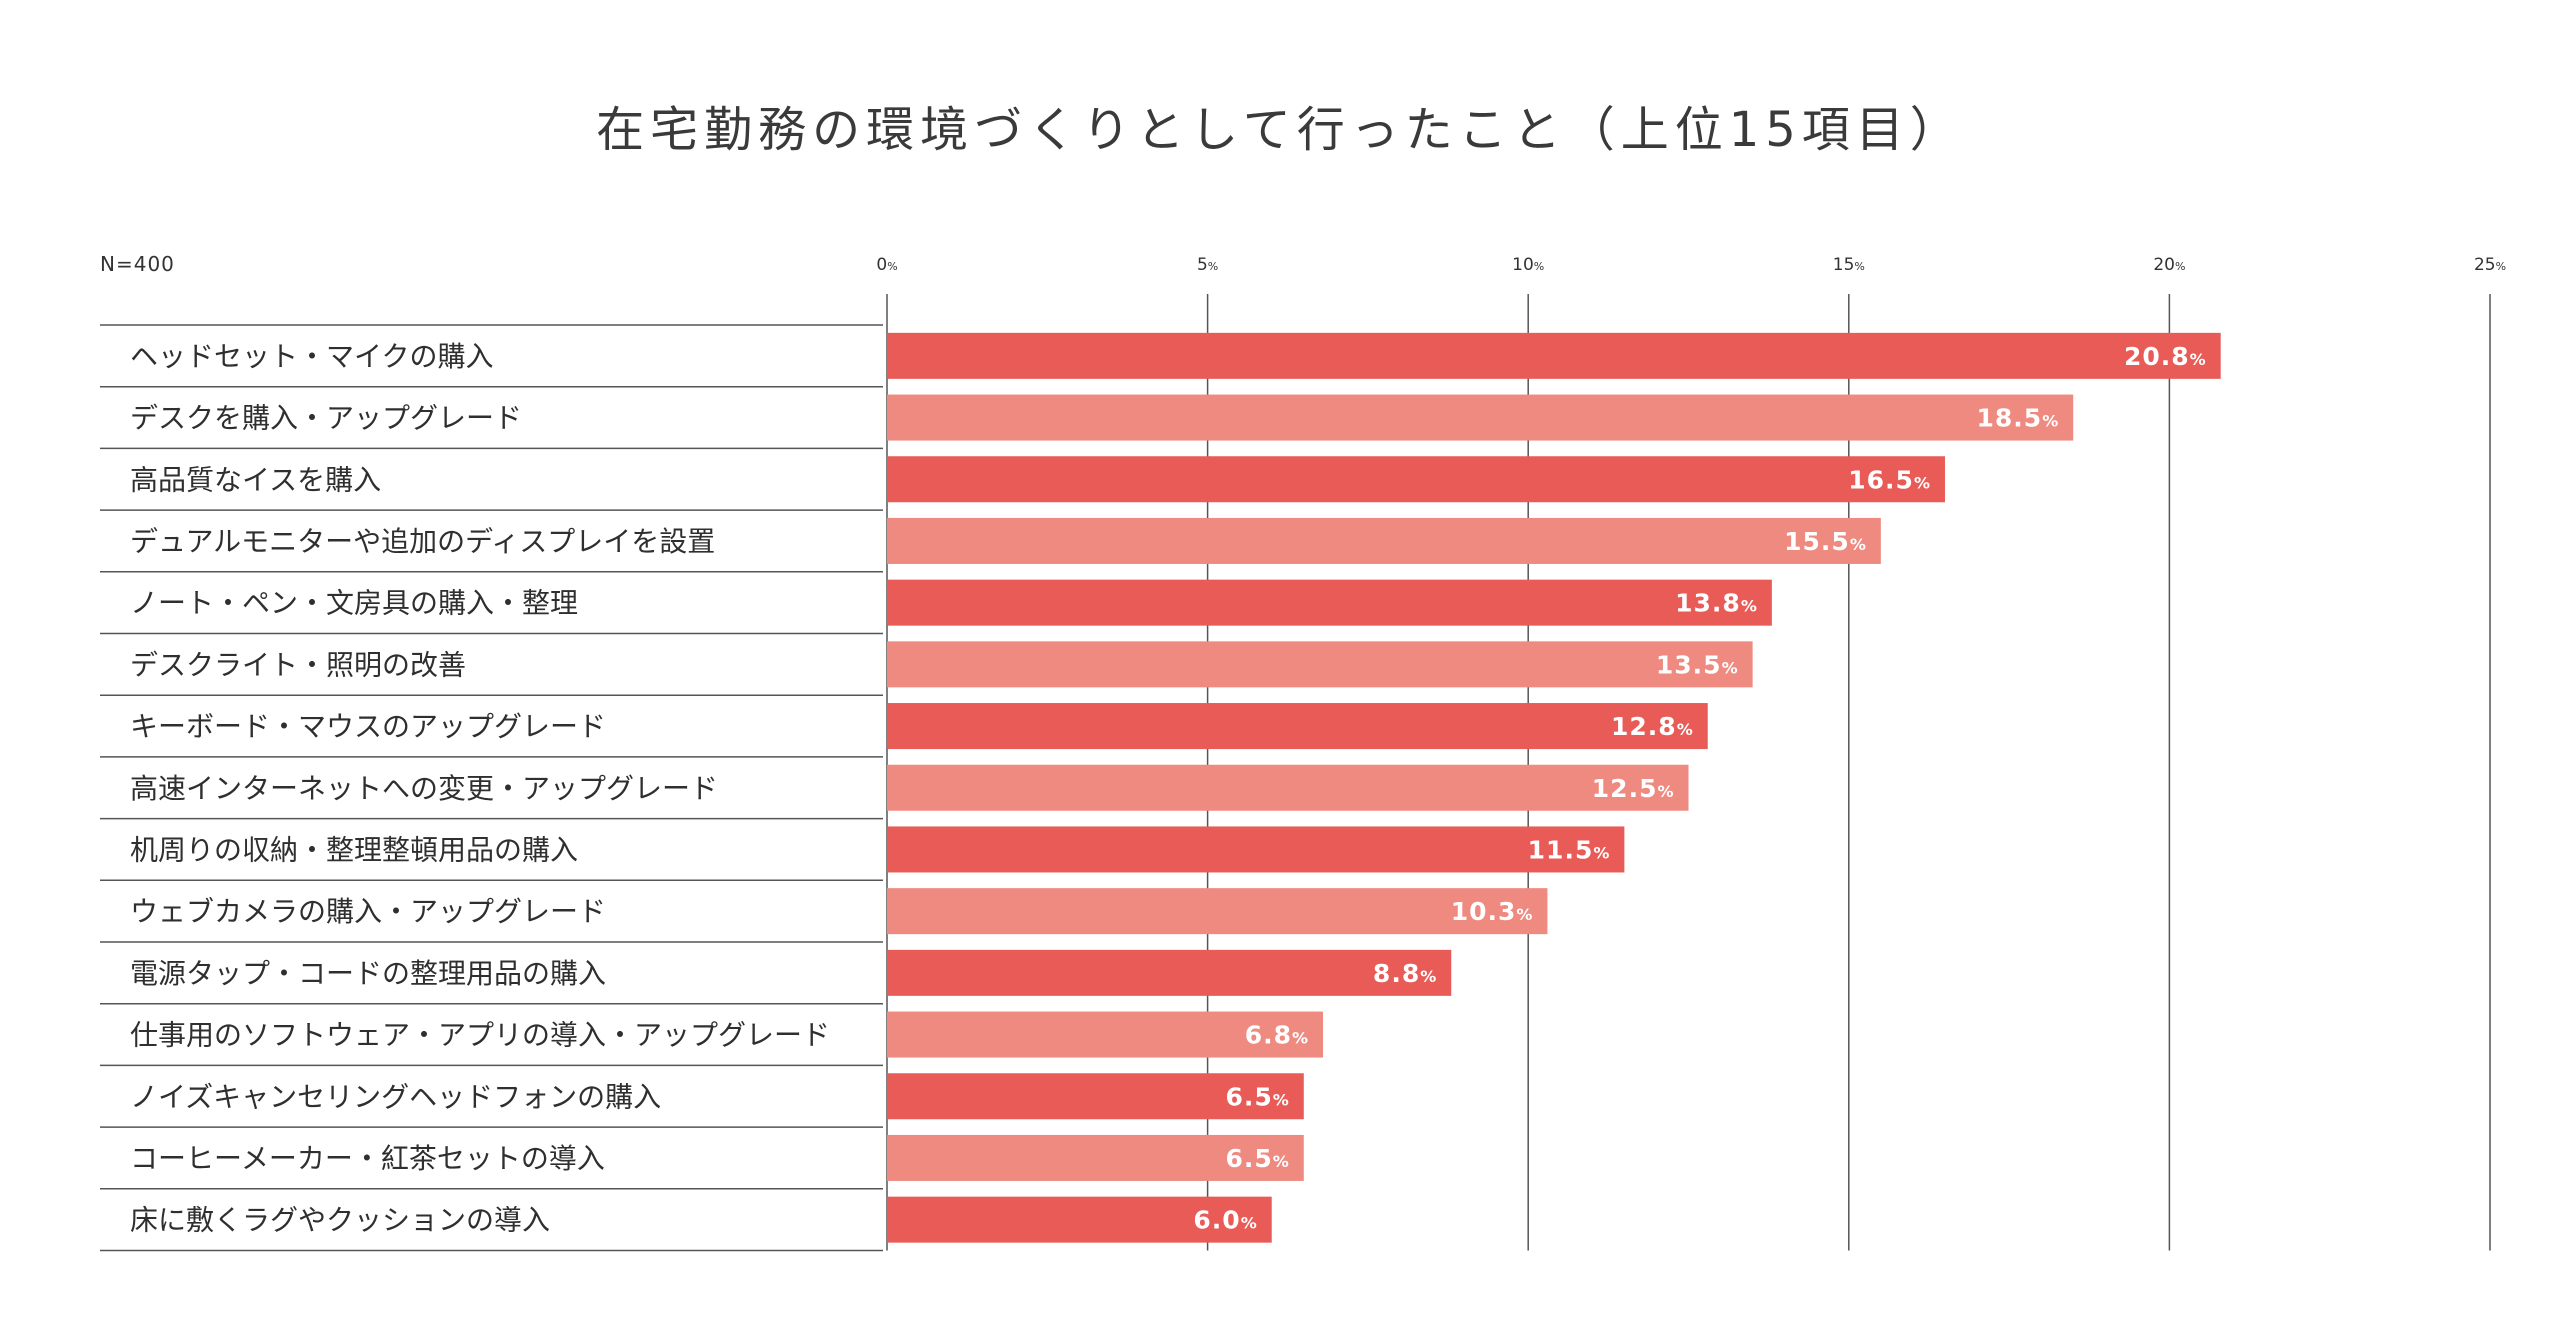 The width and height of the screenshot is (2560, 1332). What do you see at coordinates (1889, 479) in the screenshot?
I see `value-label: 16.5%` at bounding box center [1889, 479].